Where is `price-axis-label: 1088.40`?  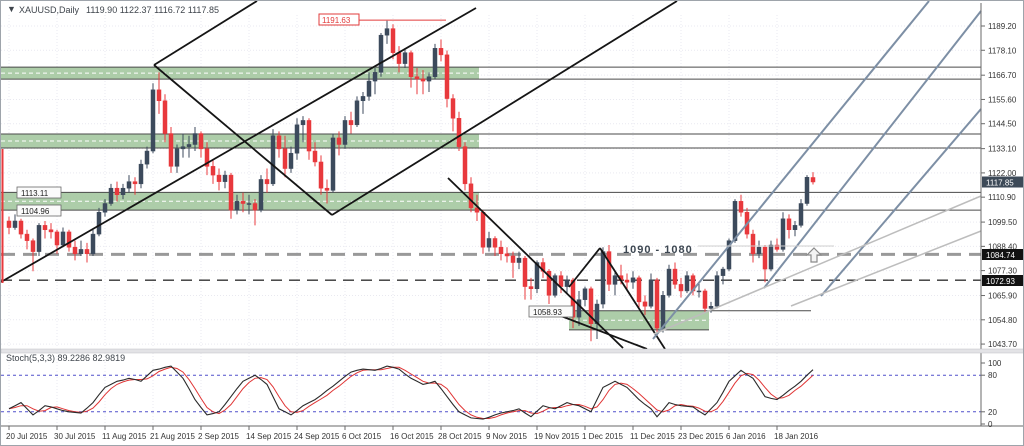 price-axis-label: 1088.40 is located at coordinates (1002, 246).